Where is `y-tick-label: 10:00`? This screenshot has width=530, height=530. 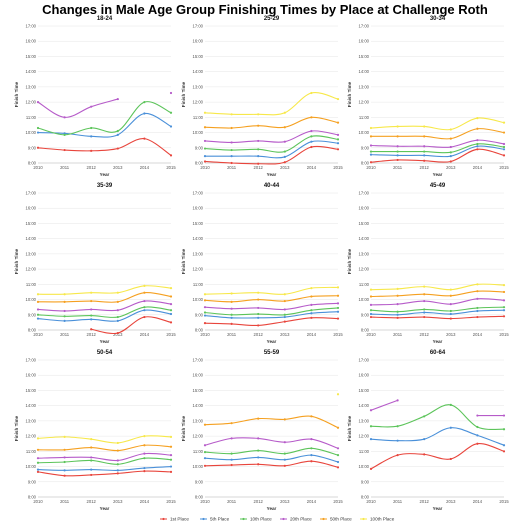
y-tick-label: 10:00 is located at coordinates (198, 132).